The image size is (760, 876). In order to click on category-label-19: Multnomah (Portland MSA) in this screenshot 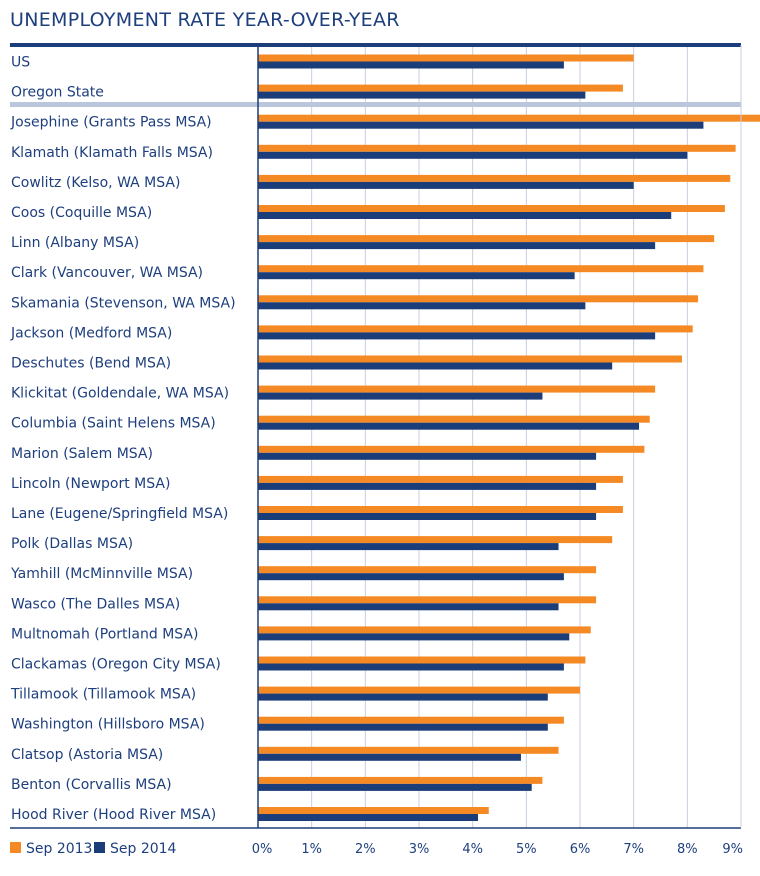, I will do `click(104, 634)`.